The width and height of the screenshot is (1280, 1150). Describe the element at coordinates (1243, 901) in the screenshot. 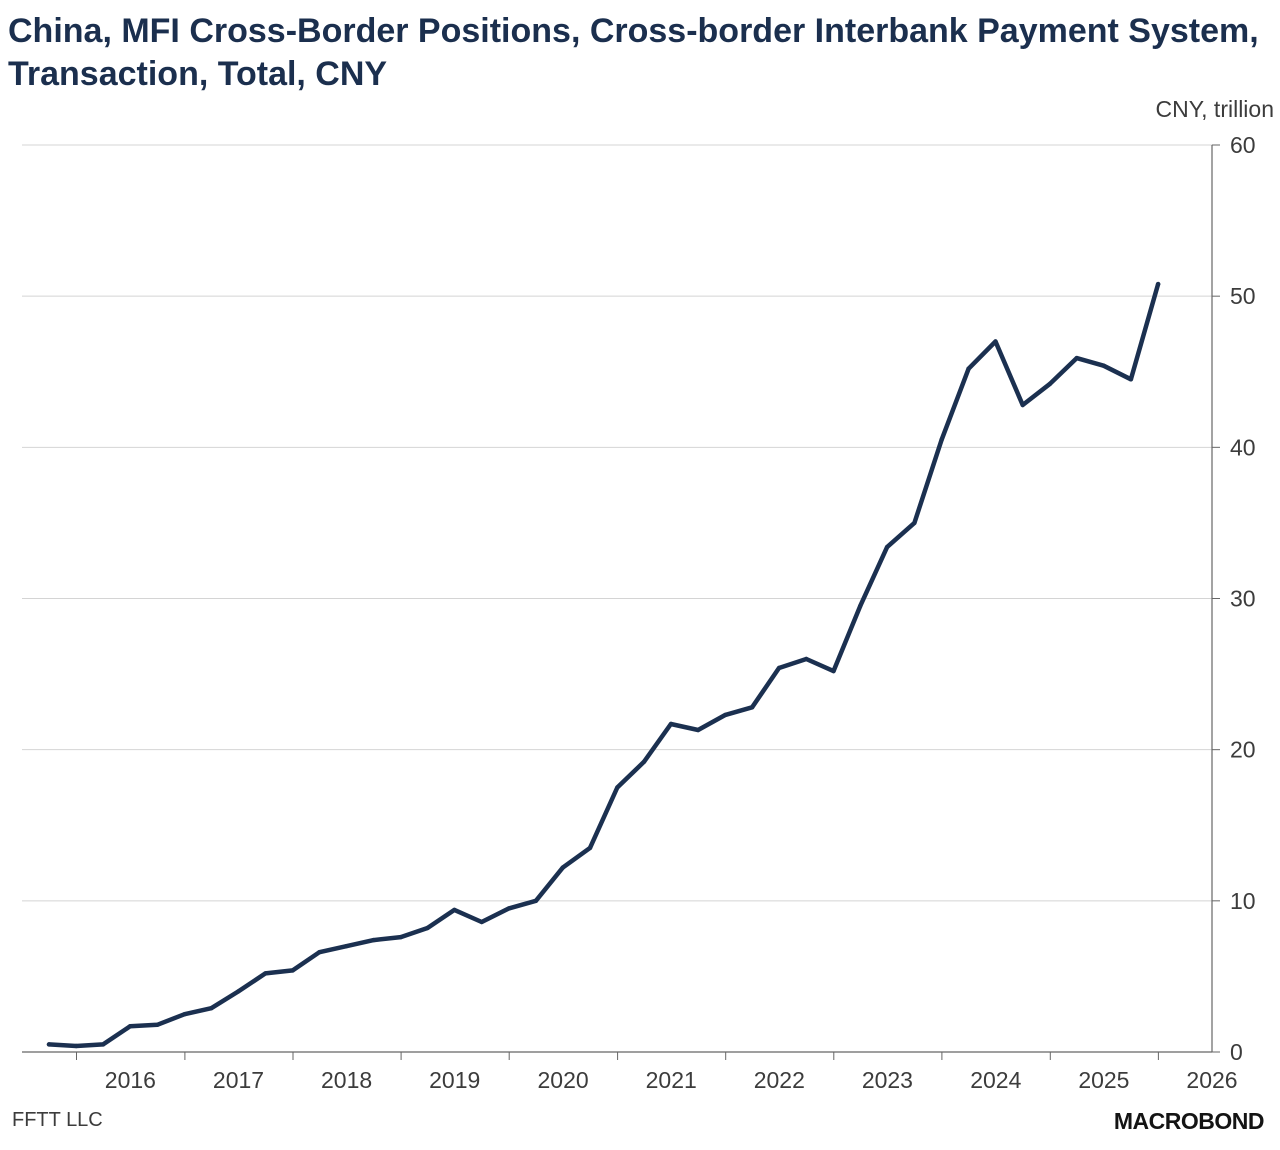

I see `y-tick-label-10: 10` at that location.